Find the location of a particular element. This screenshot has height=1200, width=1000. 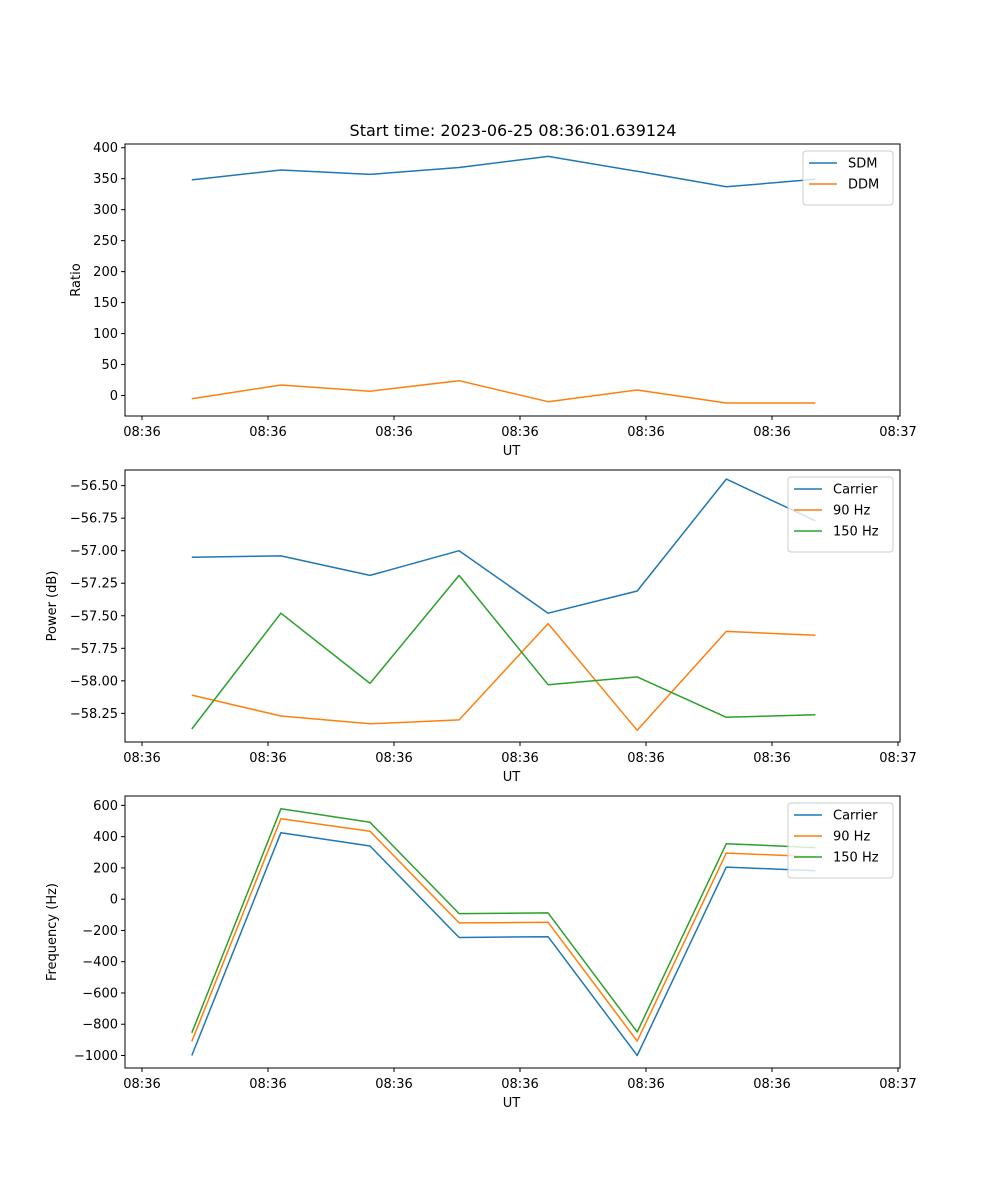

y-tick-label: −58.25 is located at coordinates (94, 714).